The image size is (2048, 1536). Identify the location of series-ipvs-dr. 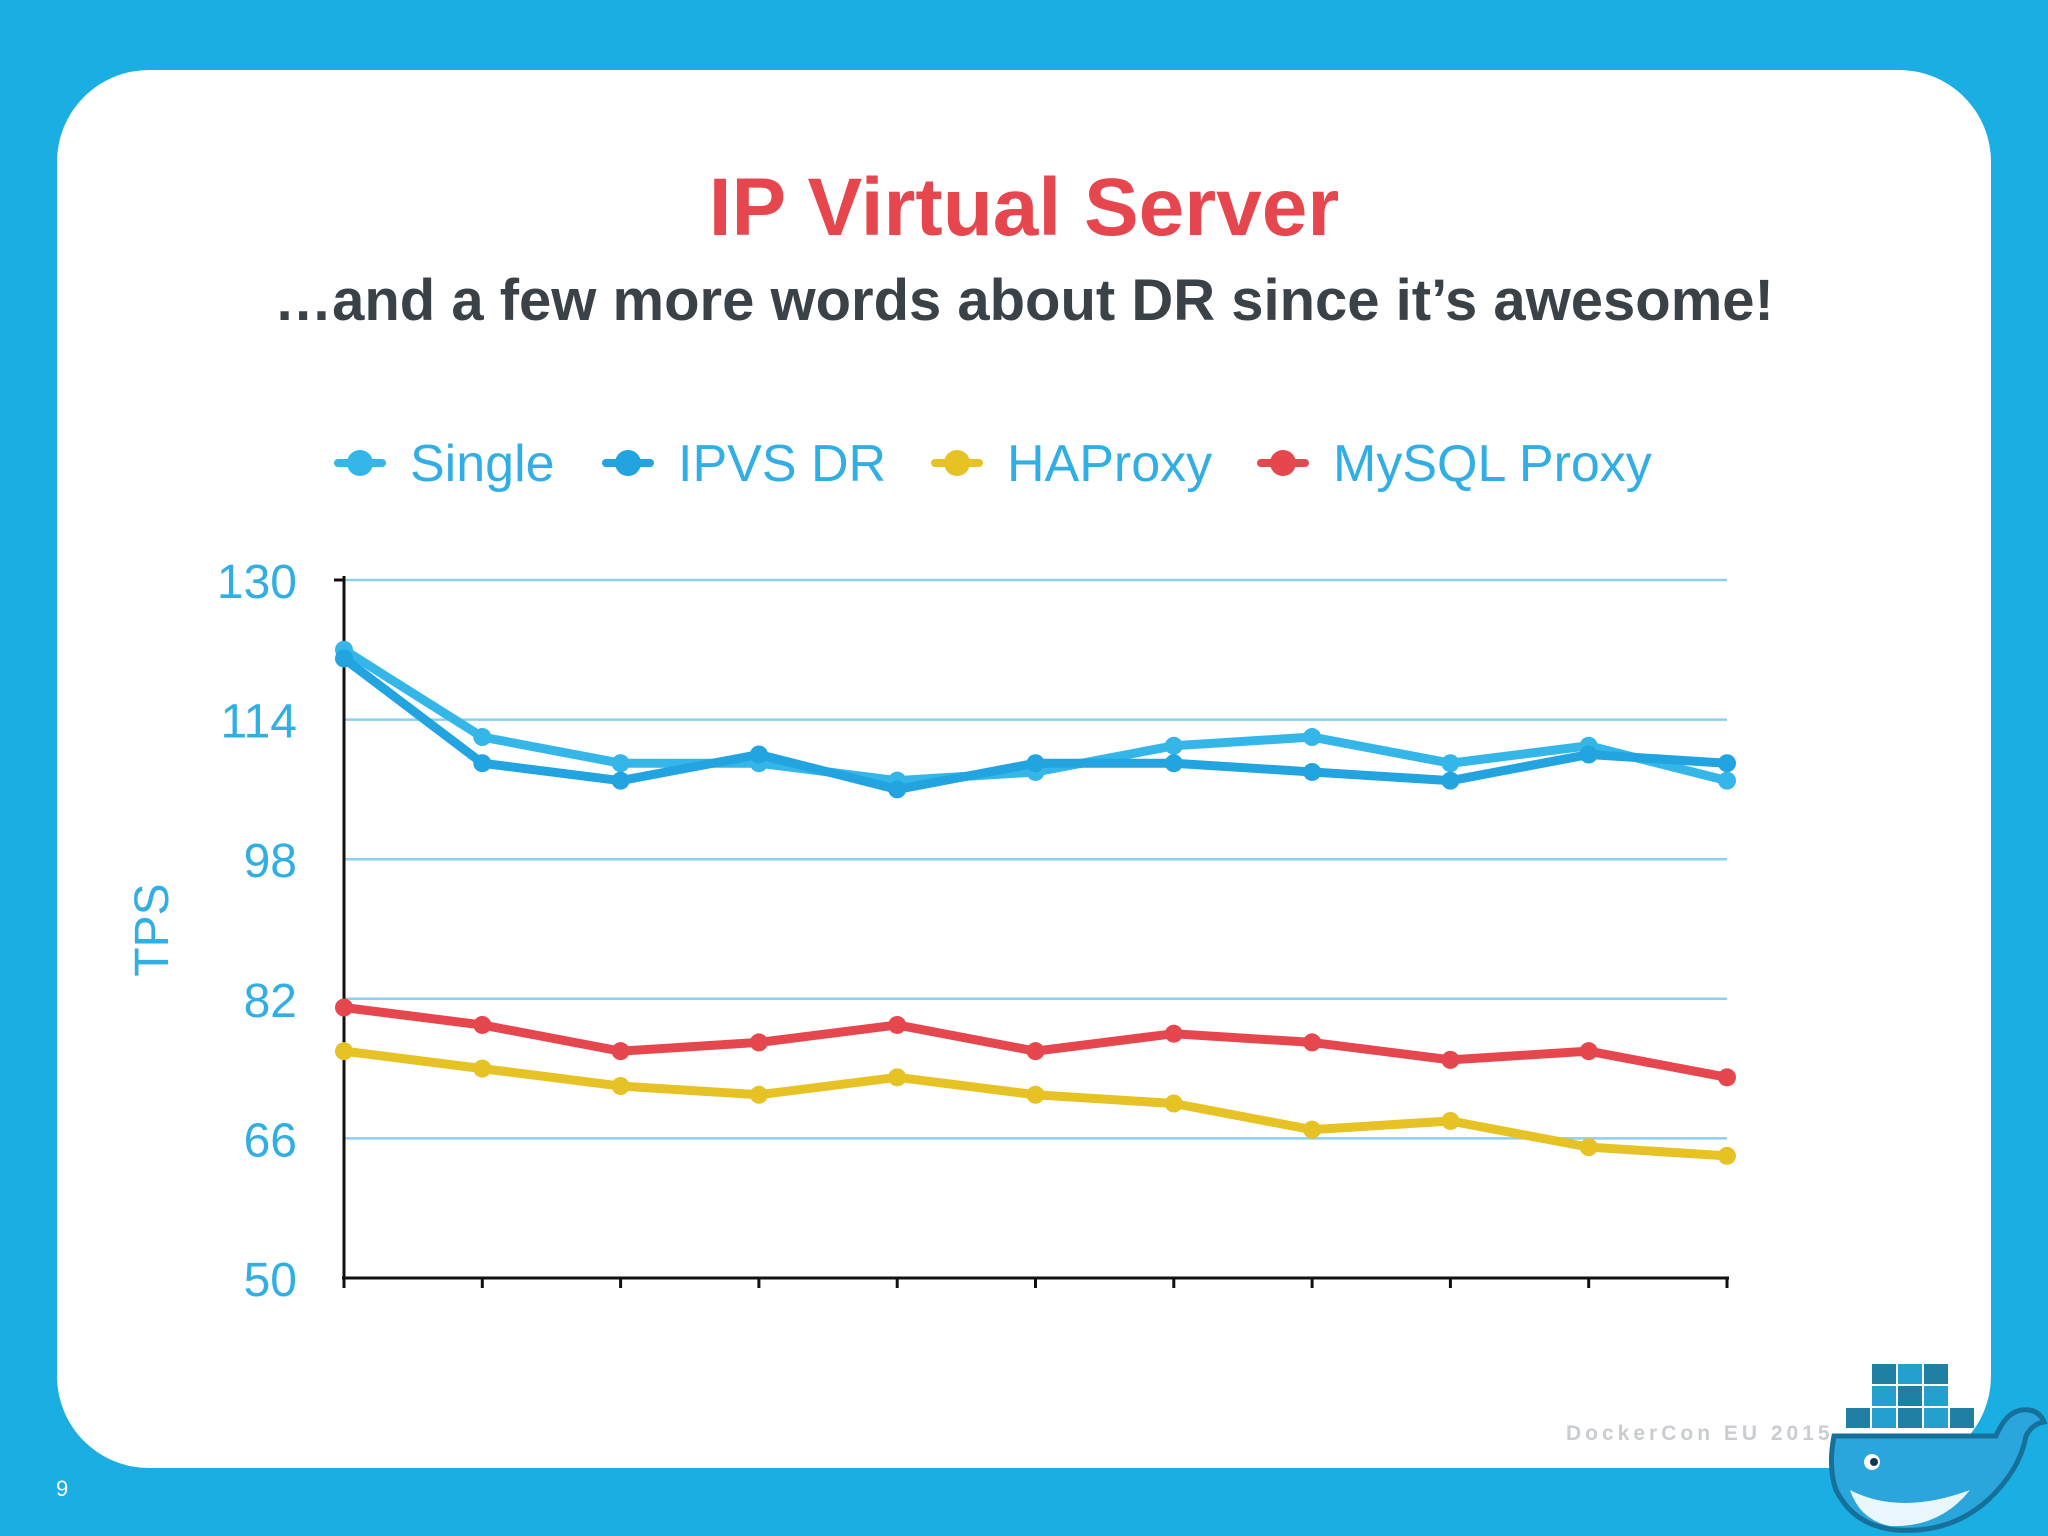
(1035, 724).